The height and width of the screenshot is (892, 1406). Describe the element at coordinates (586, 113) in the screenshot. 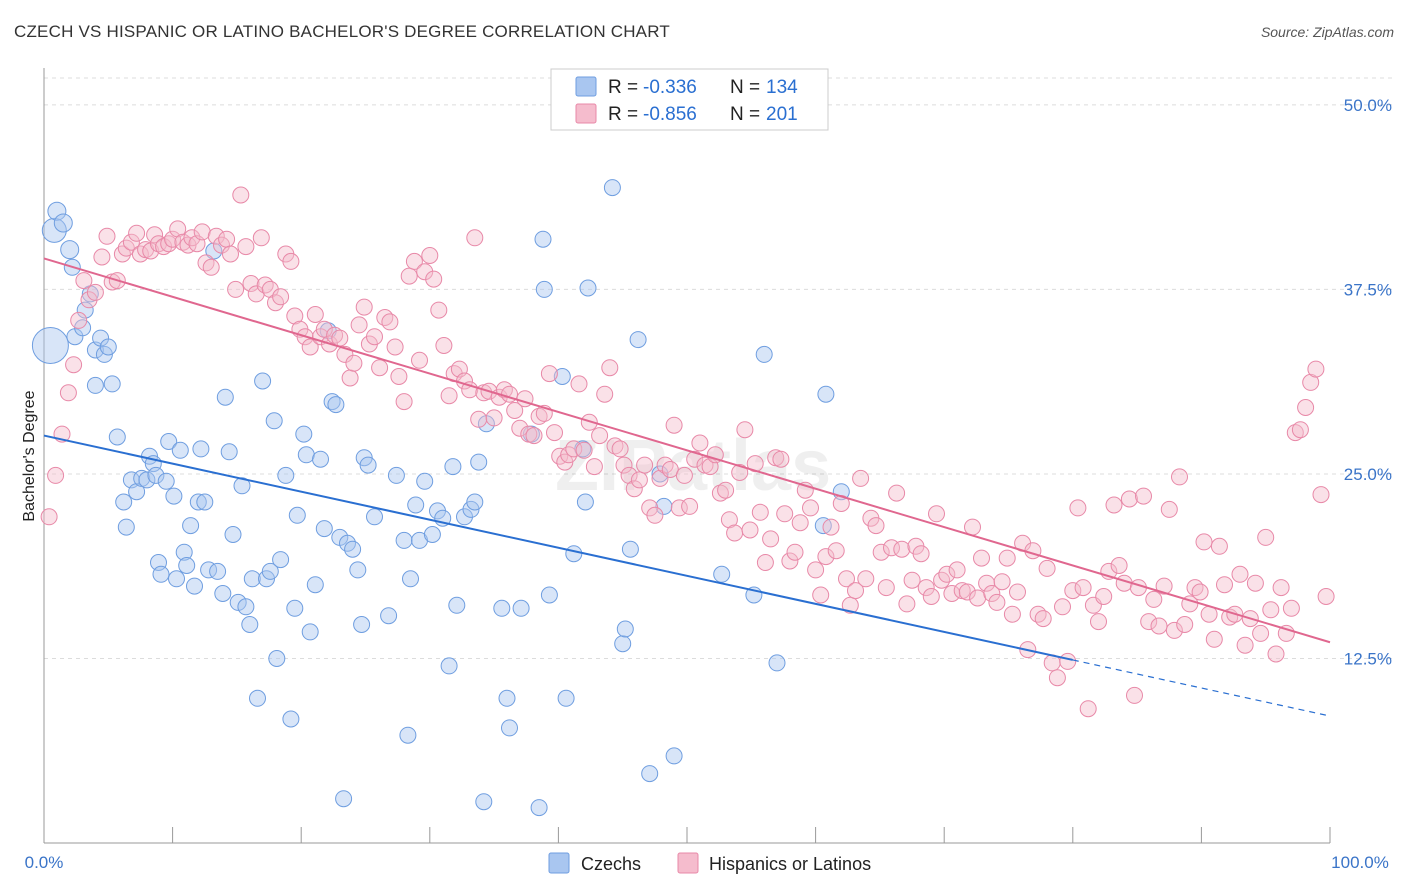

I see `stats-swatch-hispanics` at that location.